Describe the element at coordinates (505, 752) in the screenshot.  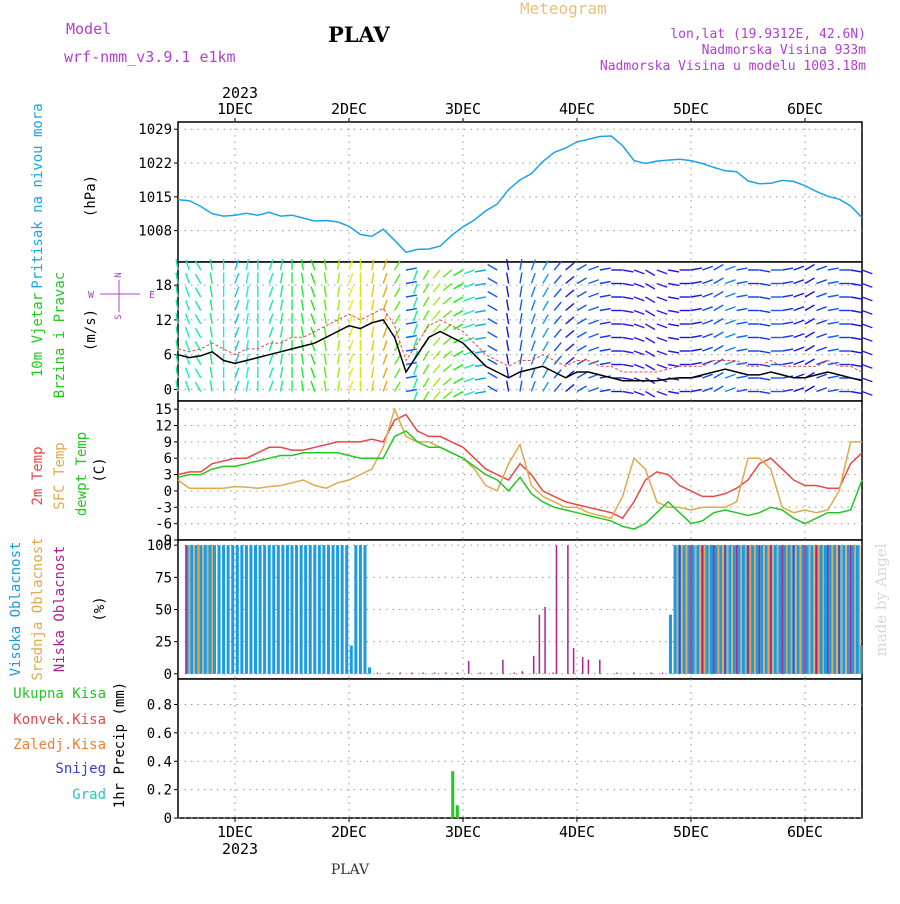
I see `precip-panel: 0 0.2 0.4 0.6 0.8` at that location.